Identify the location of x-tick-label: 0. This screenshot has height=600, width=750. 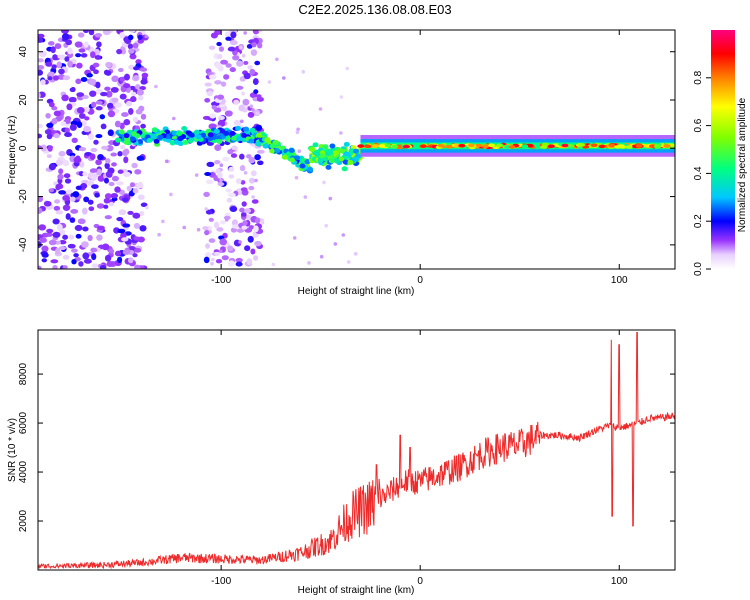
(420, 581).